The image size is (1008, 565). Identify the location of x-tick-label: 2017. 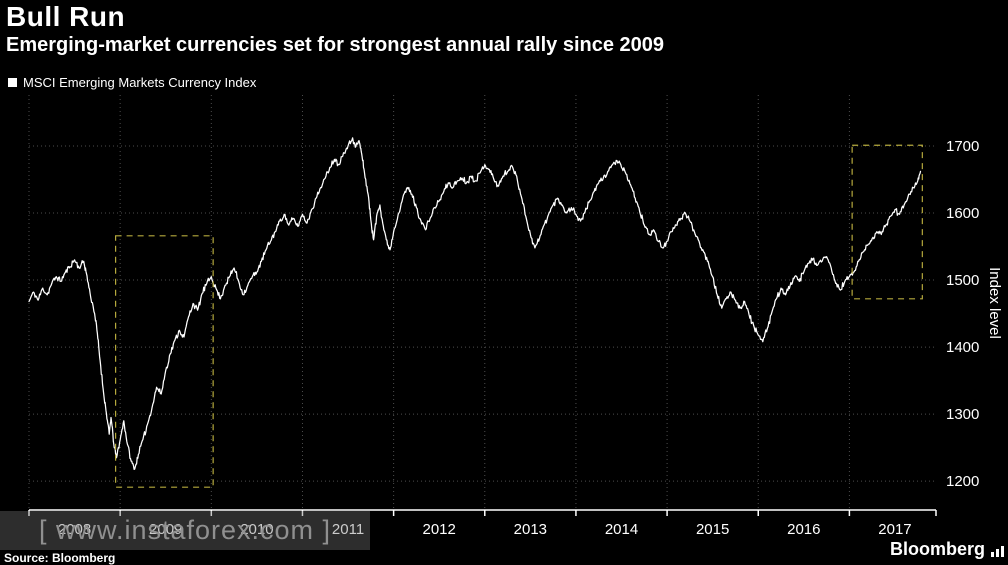
(894, 529).